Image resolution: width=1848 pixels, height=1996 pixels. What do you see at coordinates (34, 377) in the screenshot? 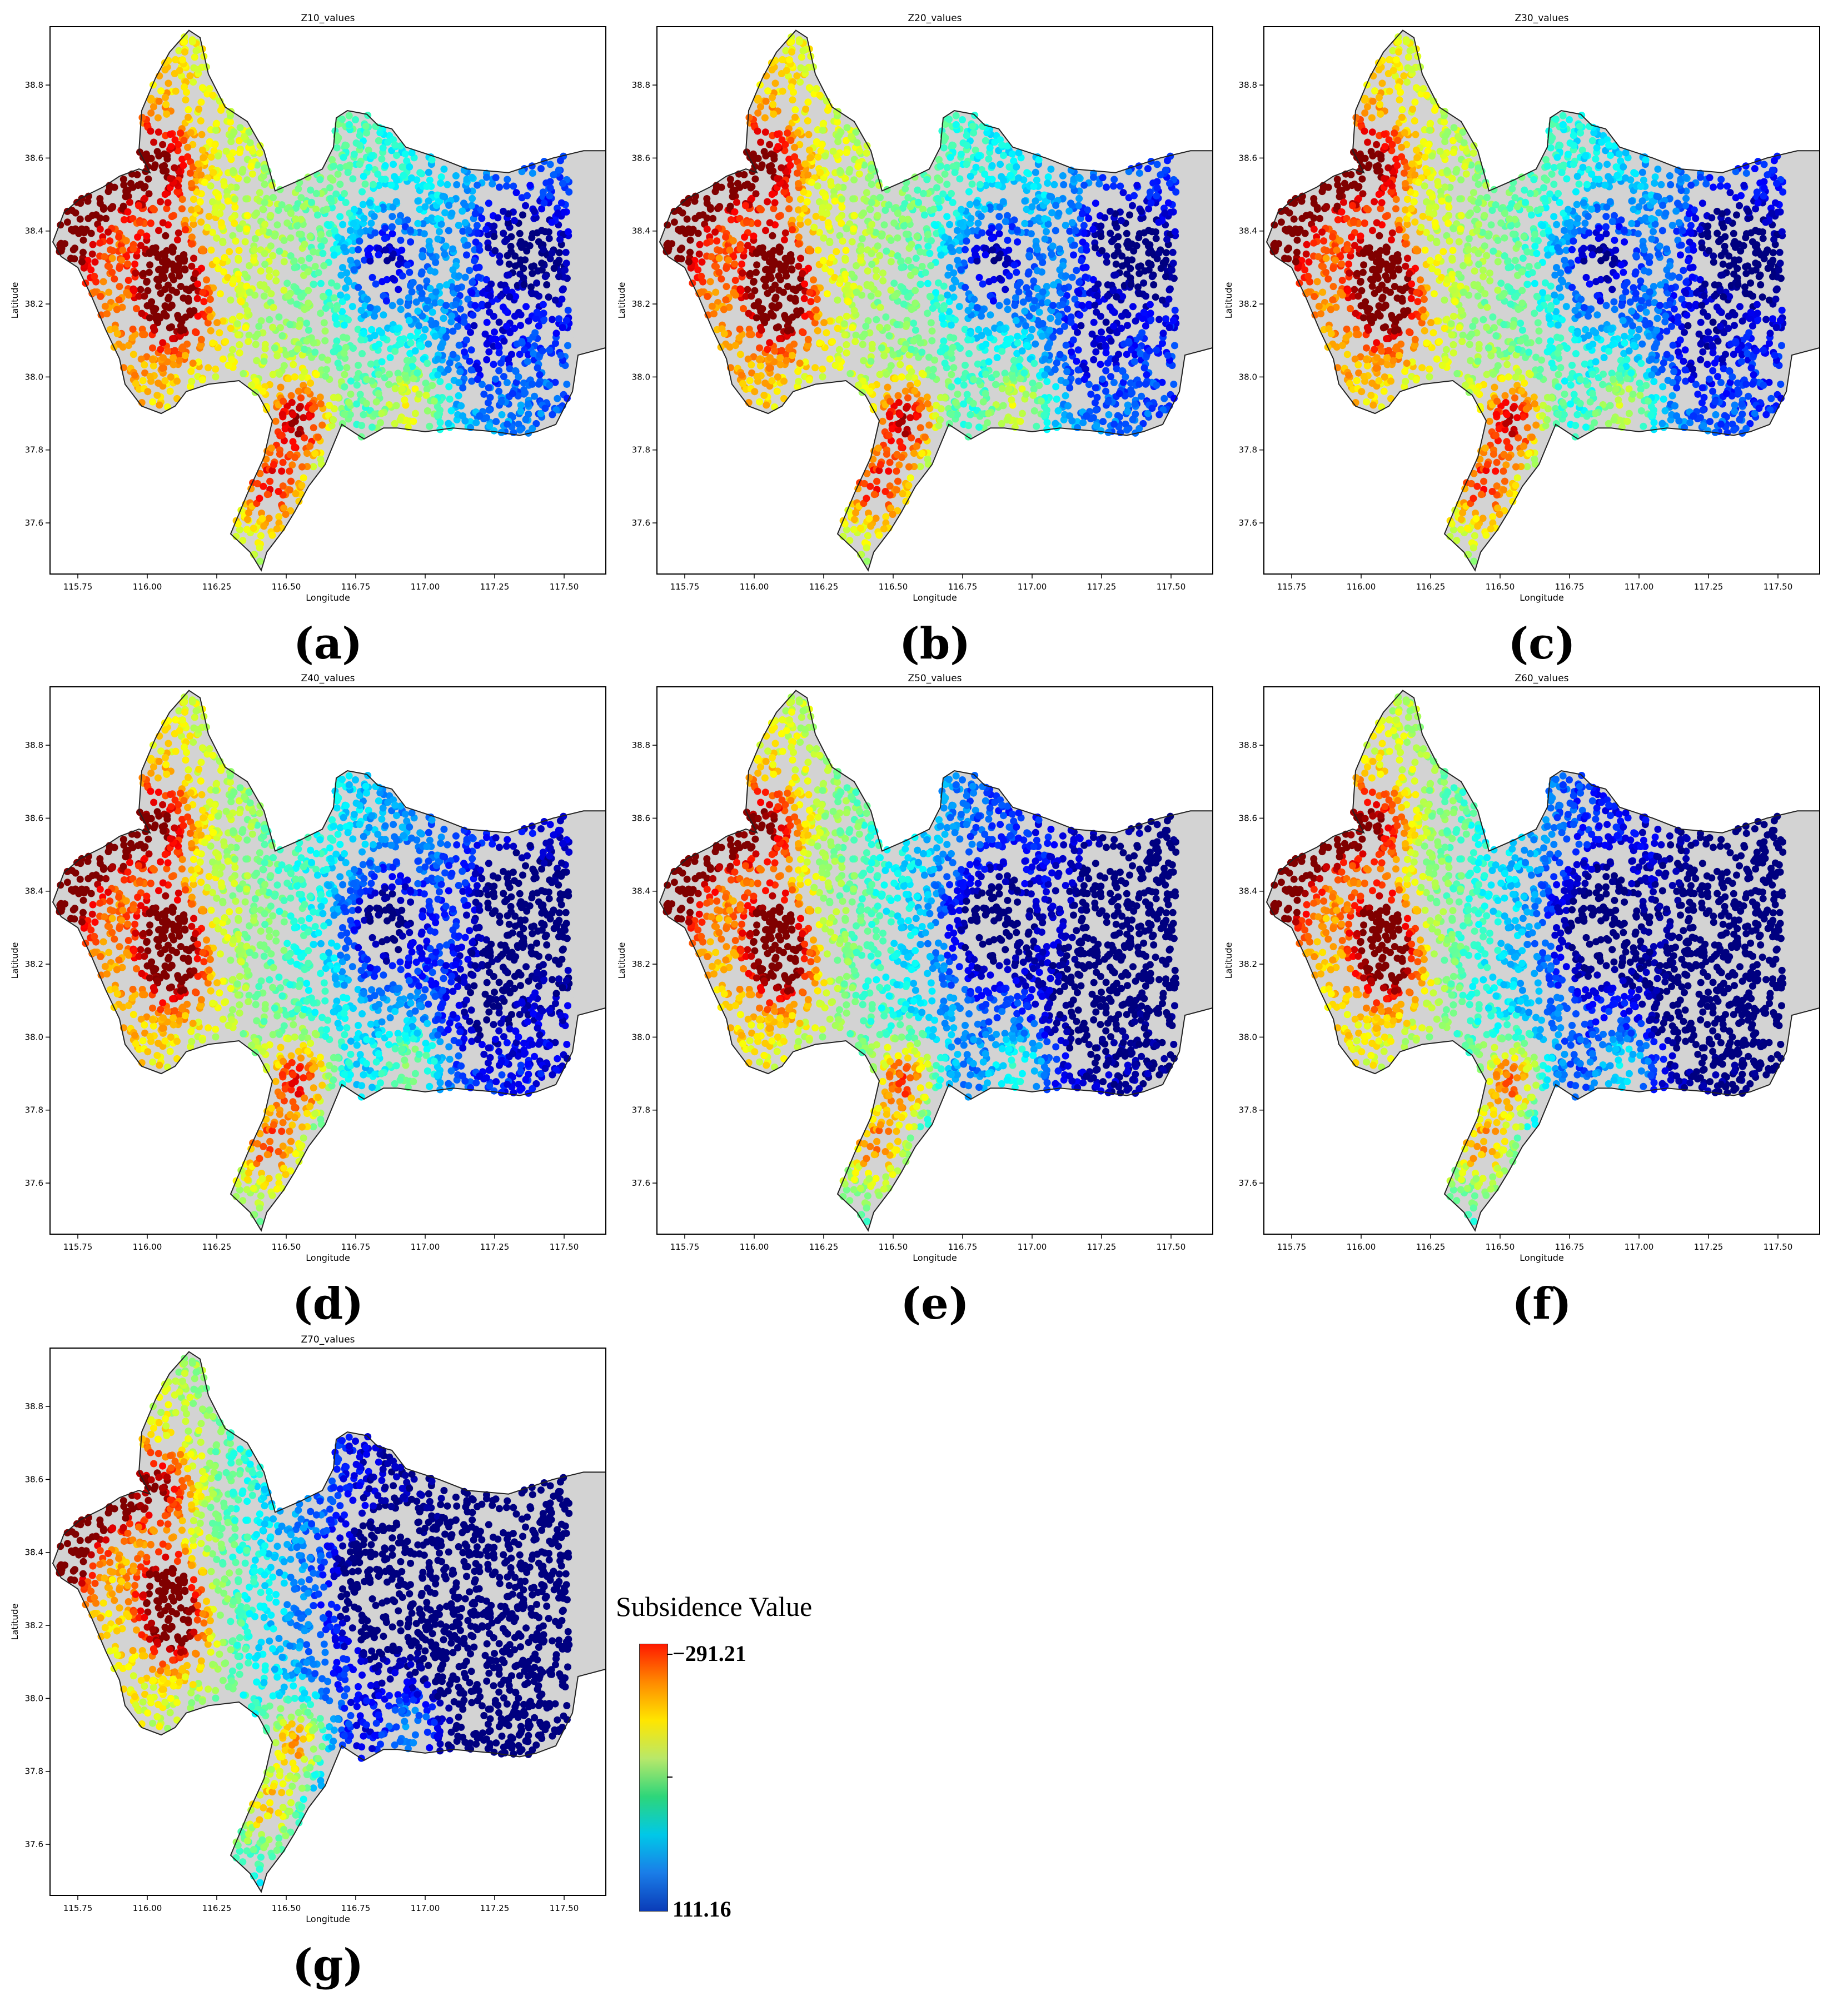
I see `y-tick-label: 38.0` at bounding box center [34, 377].